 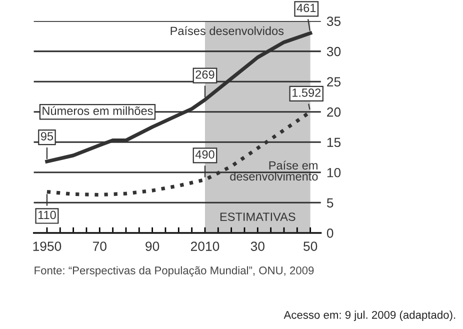 What do you see at coordinates (334, 143) in the screenshot?
I see `y-tick-label: 15` at bounding box center [334, 143].